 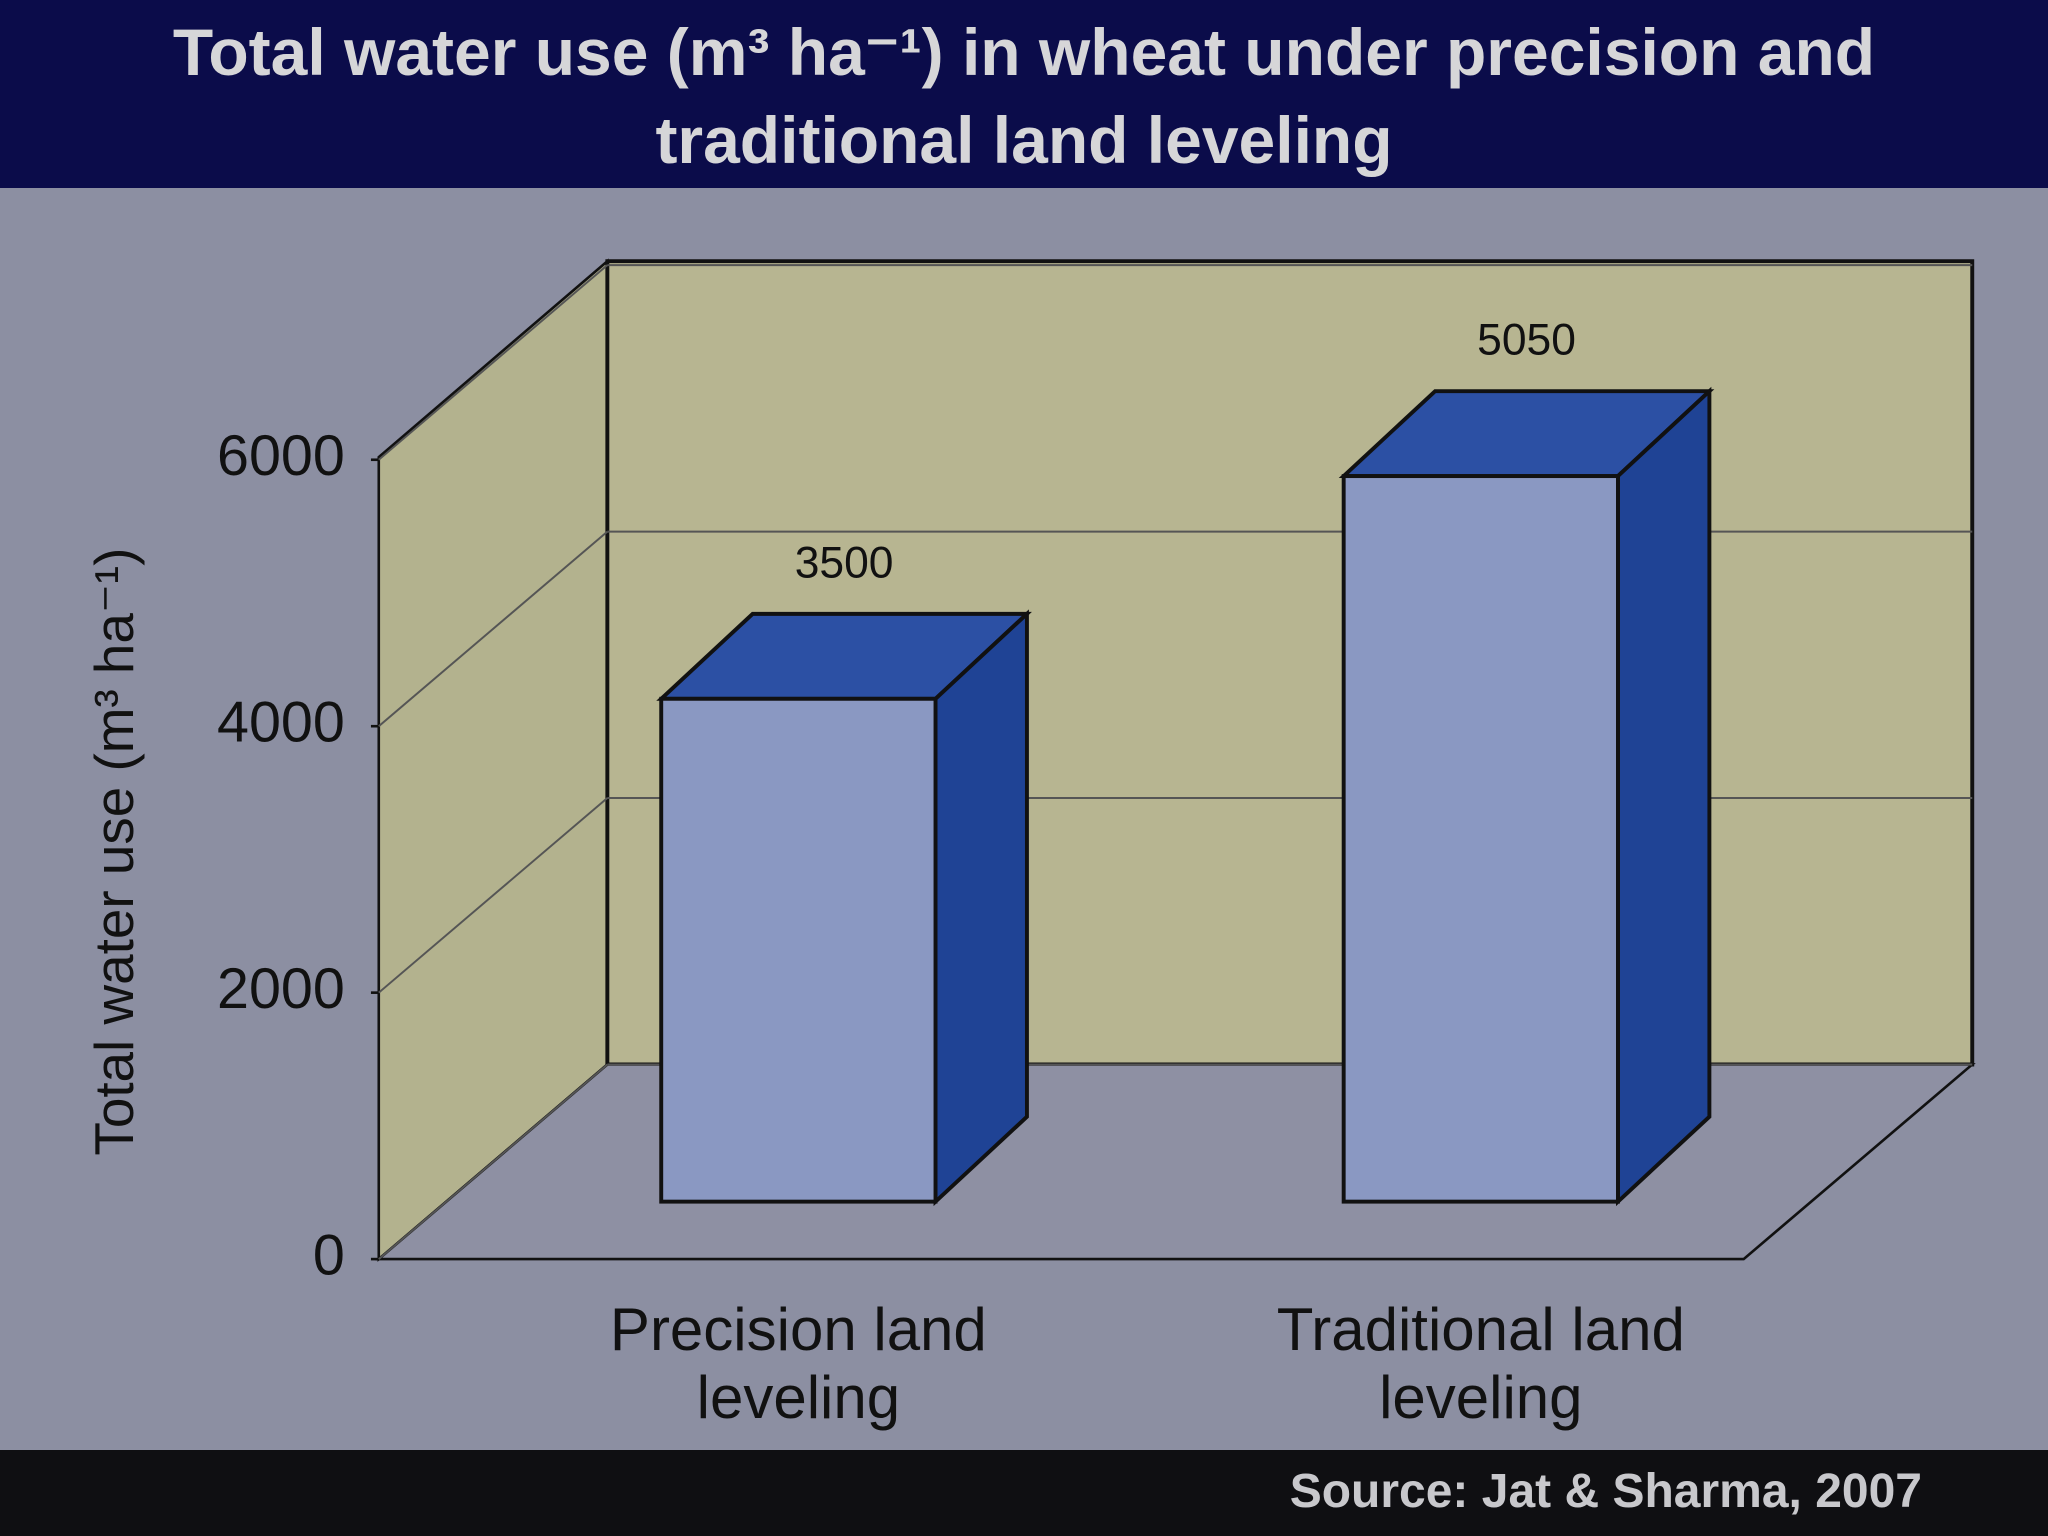 I want to click on y-tick-label: 4000, so click(x=281, y=722).